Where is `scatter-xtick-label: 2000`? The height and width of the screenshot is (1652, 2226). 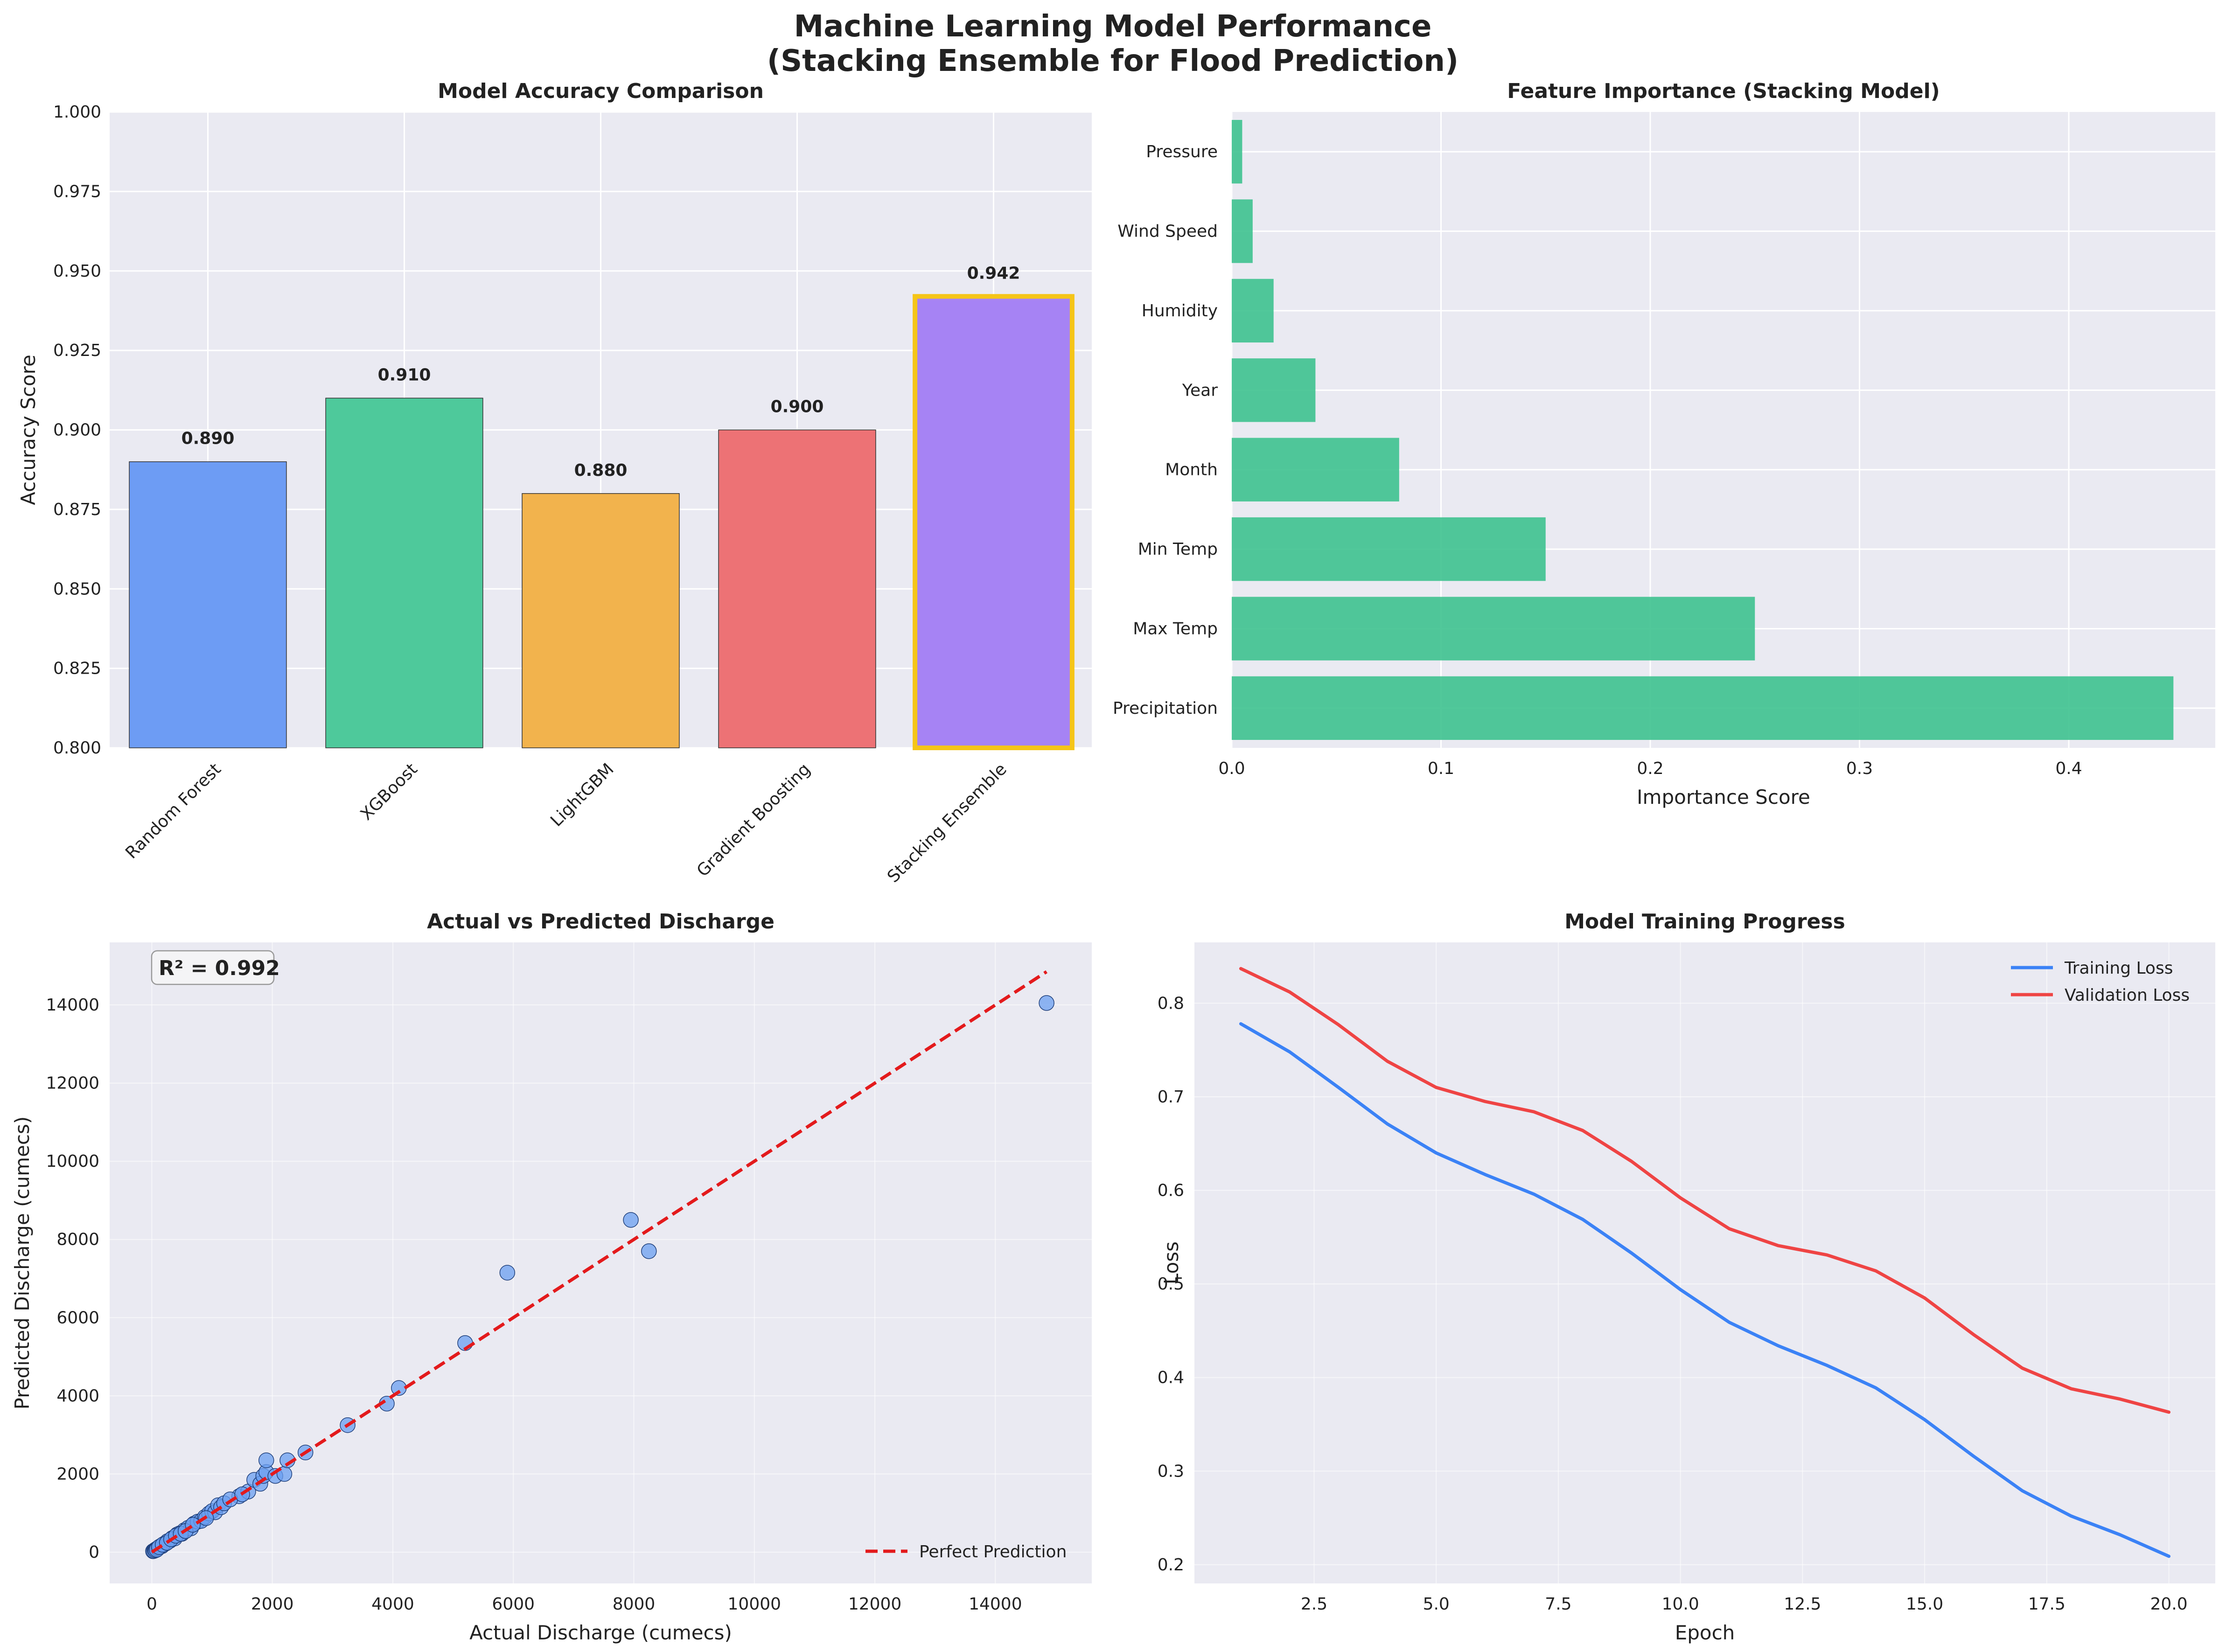
scatter-xtick-label: 2000 is located at coordinates (272, 1605).